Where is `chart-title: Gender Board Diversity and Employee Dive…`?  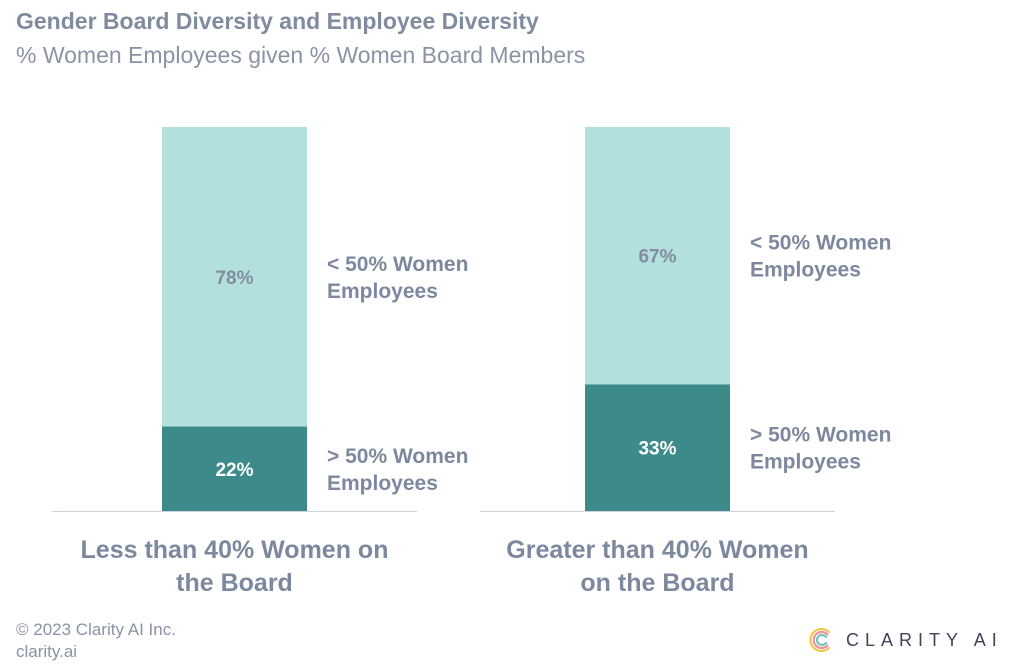 chart-title: Gender Board Diversity and Employee Dive… is located at coordinates (277, 21).